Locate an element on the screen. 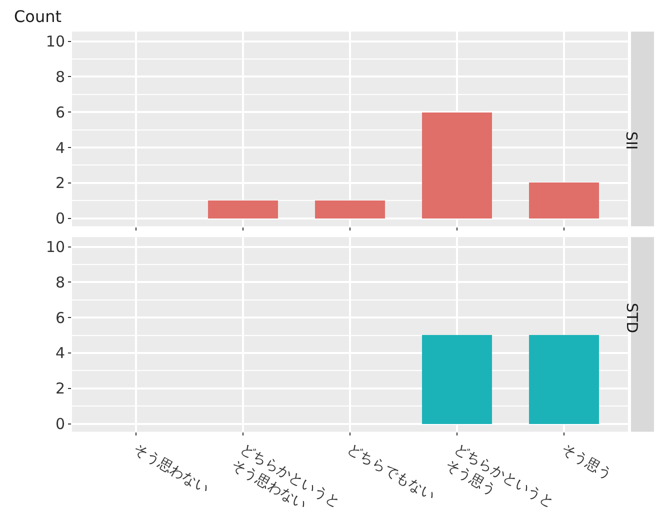 The height and width of the screenshot is (527, 665). y-axis-title: Count is located at coordinates (38, 16).